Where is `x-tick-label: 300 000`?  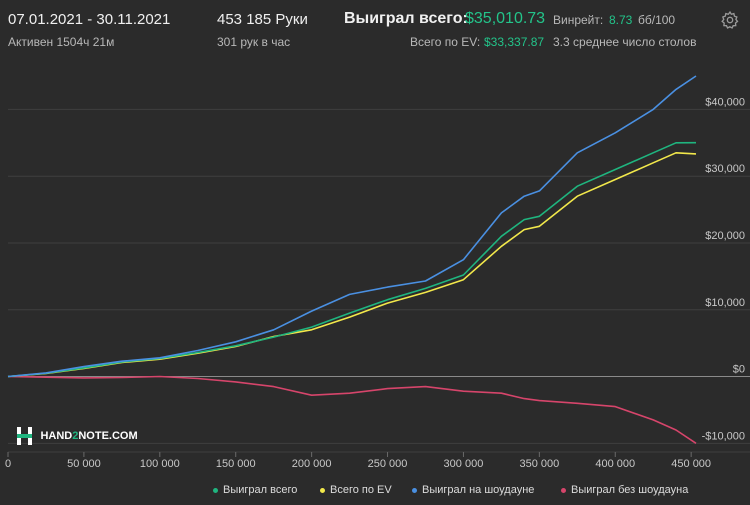 x-tick-label: 300 000 is located at coordinates (464, 464).